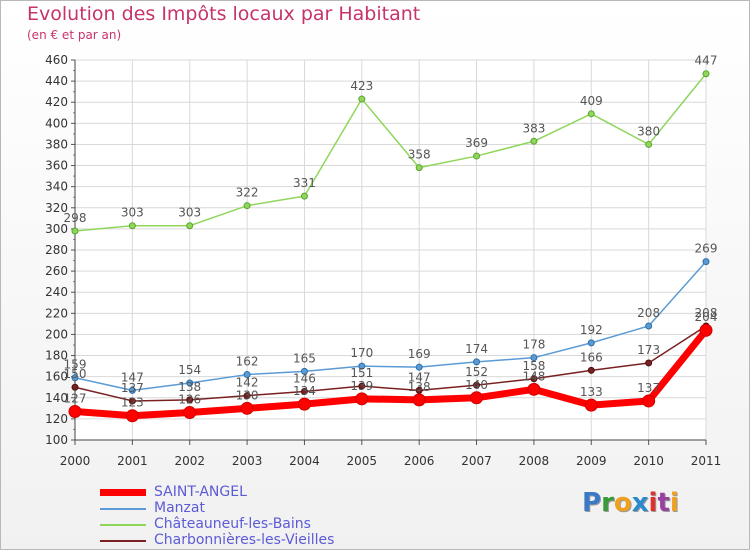 The image size is (750, 550). What do you see at coordinates (132, 390) in the screenshot?
I see `point-manzat-2001` at bounding box center [132, 390].